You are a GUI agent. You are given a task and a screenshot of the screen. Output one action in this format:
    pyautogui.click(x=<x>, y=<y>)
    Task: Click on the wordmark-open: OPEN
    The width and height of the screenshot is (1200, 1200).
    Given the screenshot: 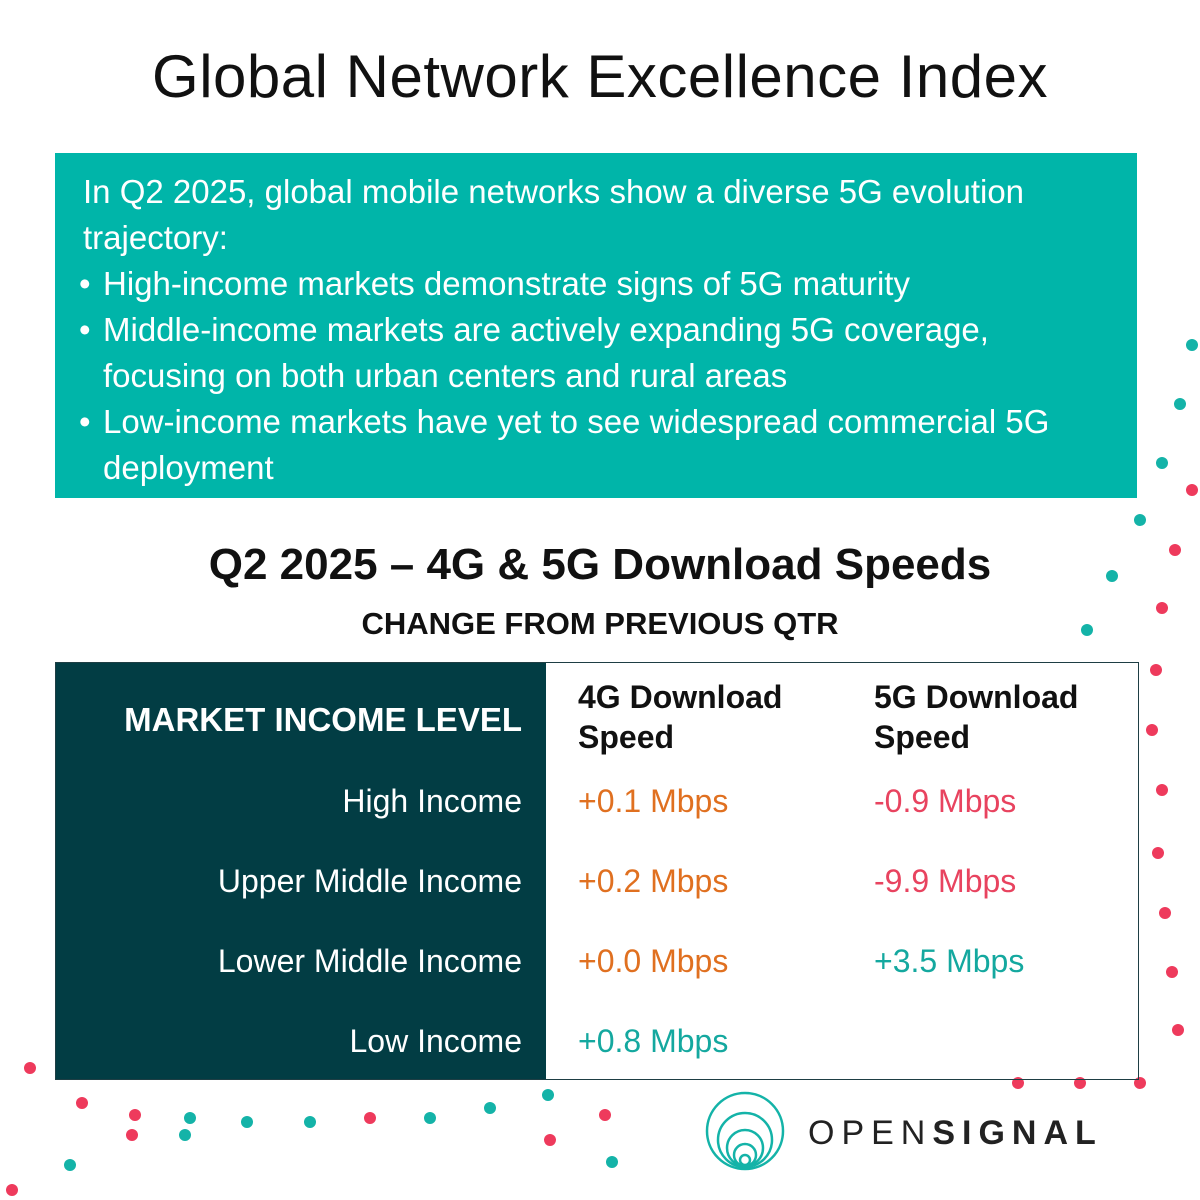 What is the action you would take?
    pyautogui.click(x=870, y=1133)
    